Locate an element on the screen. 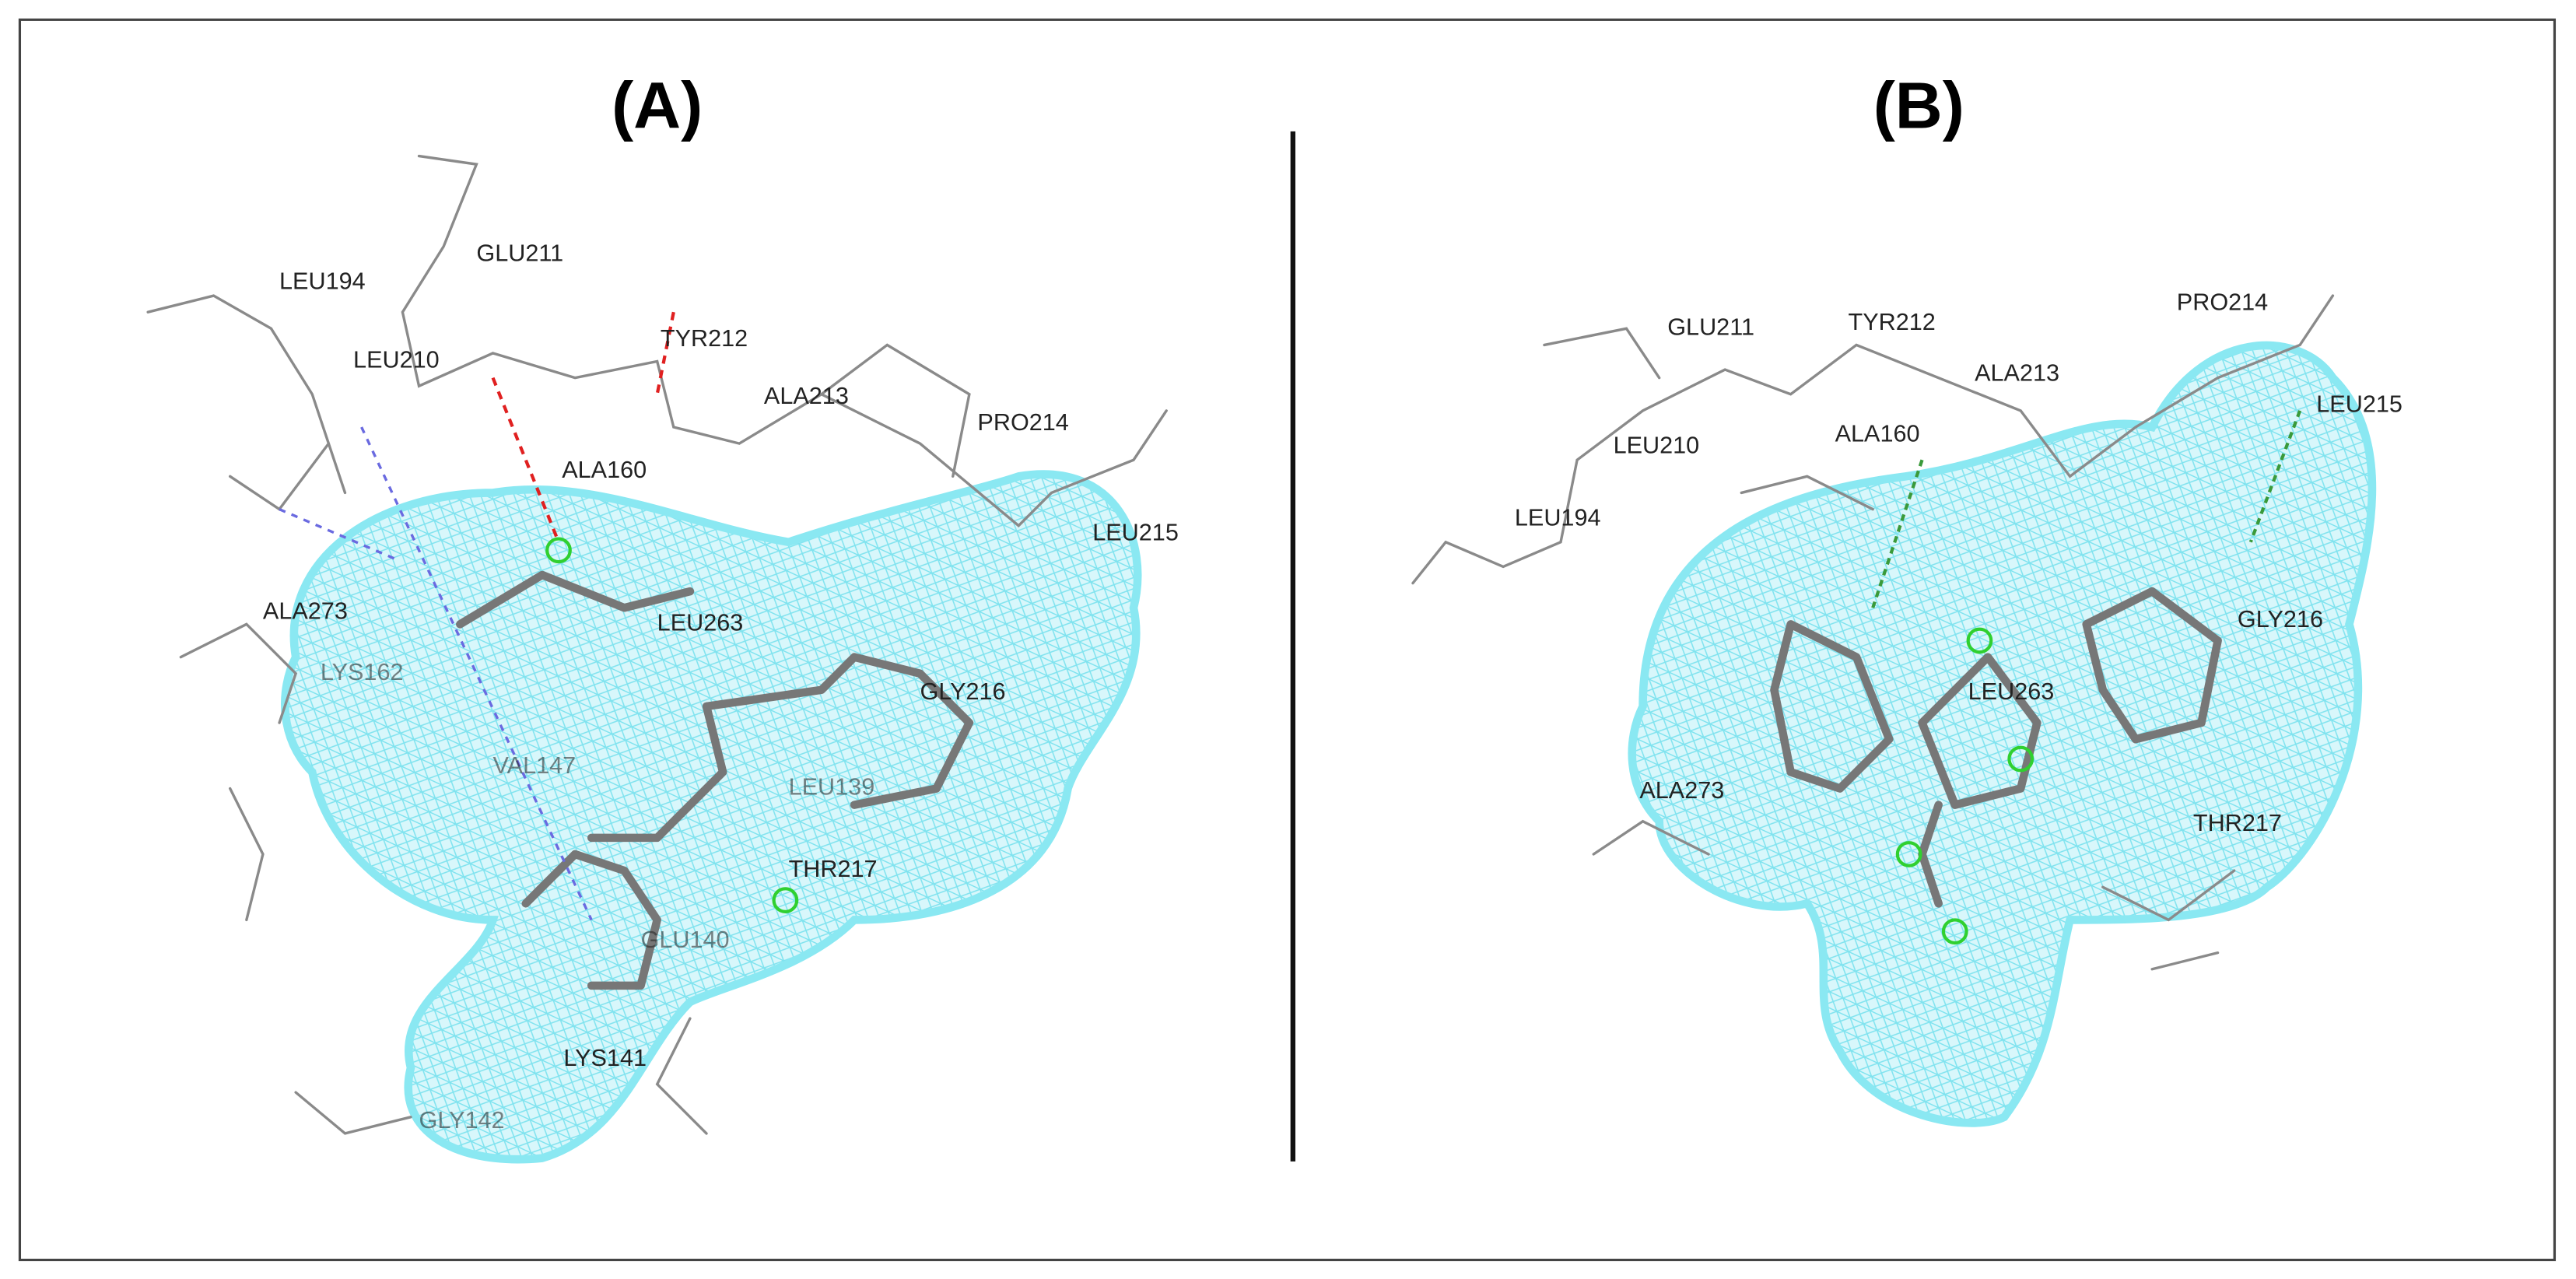 This screenshot has height=1279, width=2576. panel-title: (A) is located at coordinates (657, 105).